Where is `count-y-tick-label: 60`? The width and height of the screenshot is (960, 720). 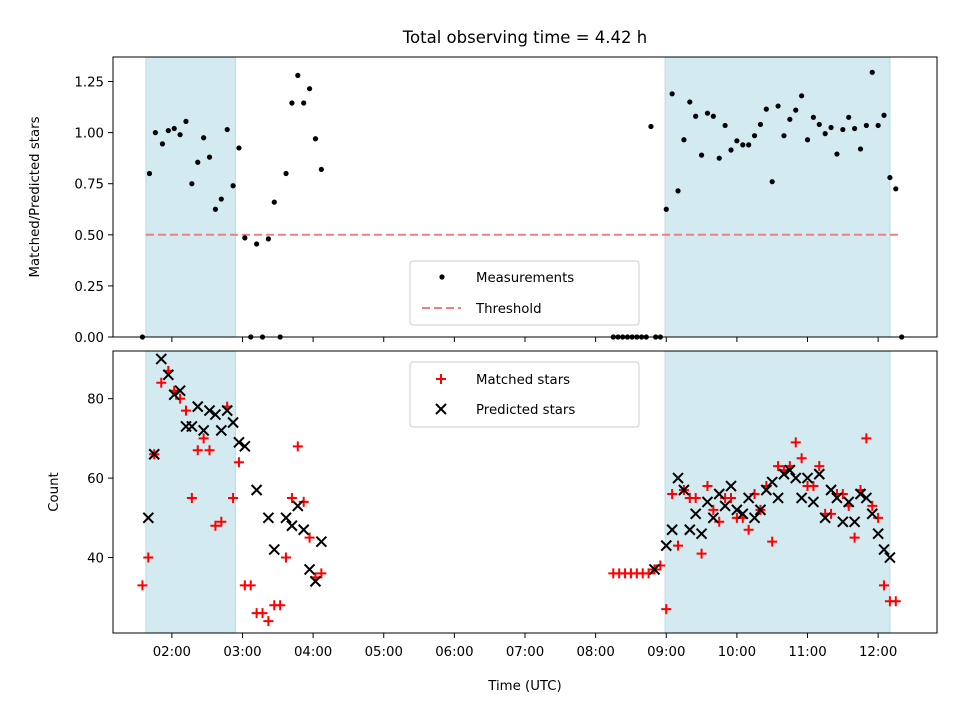
count-y-tick-label: 60 is located at coordinates (95, 479).